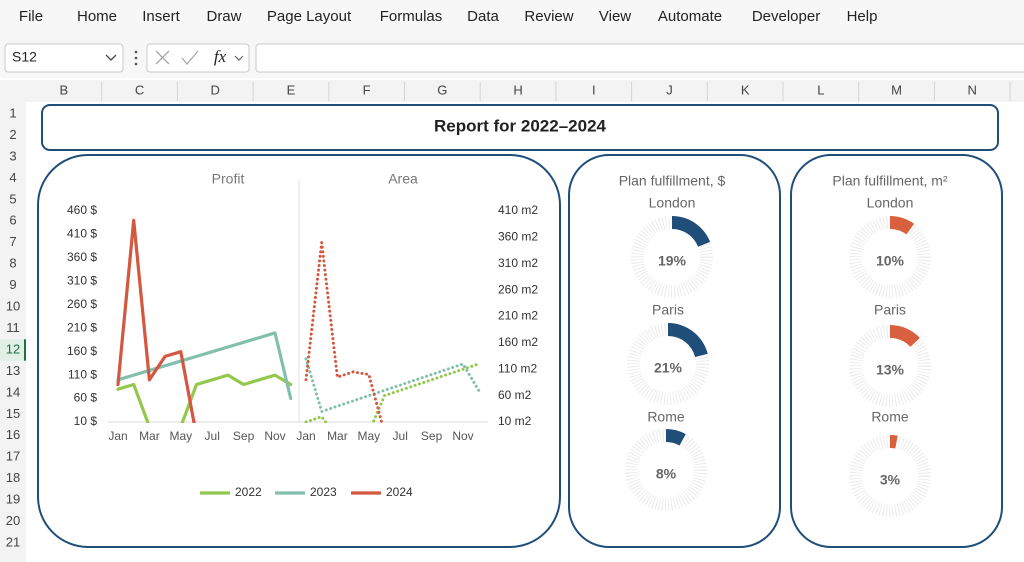  I want to click on row-header: 14, so click(13, 391).